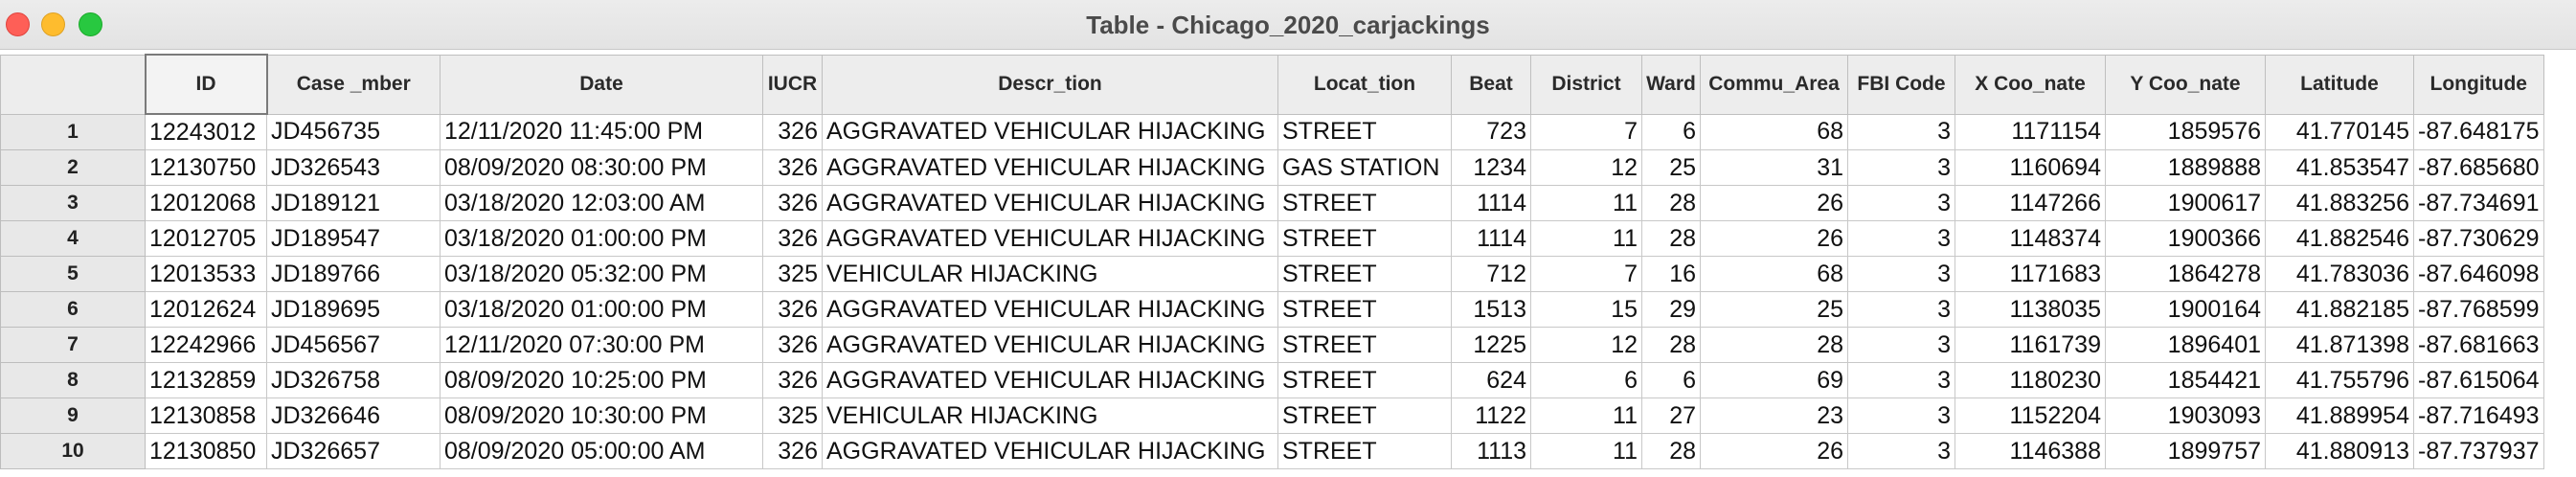 The width and height of the screenshot is (2576, 477). What do you see at coordinates (2031, 345) in the screenshot?
I see `cell-x-coo-nate: 1161739` at bounding box center [2031, 345].